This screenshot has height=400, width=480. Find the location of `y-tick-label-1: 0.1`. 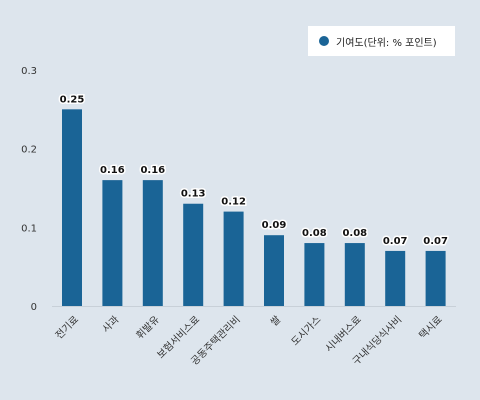

y-tick-label-1: 0.1 is located at coordinates (29, 228).